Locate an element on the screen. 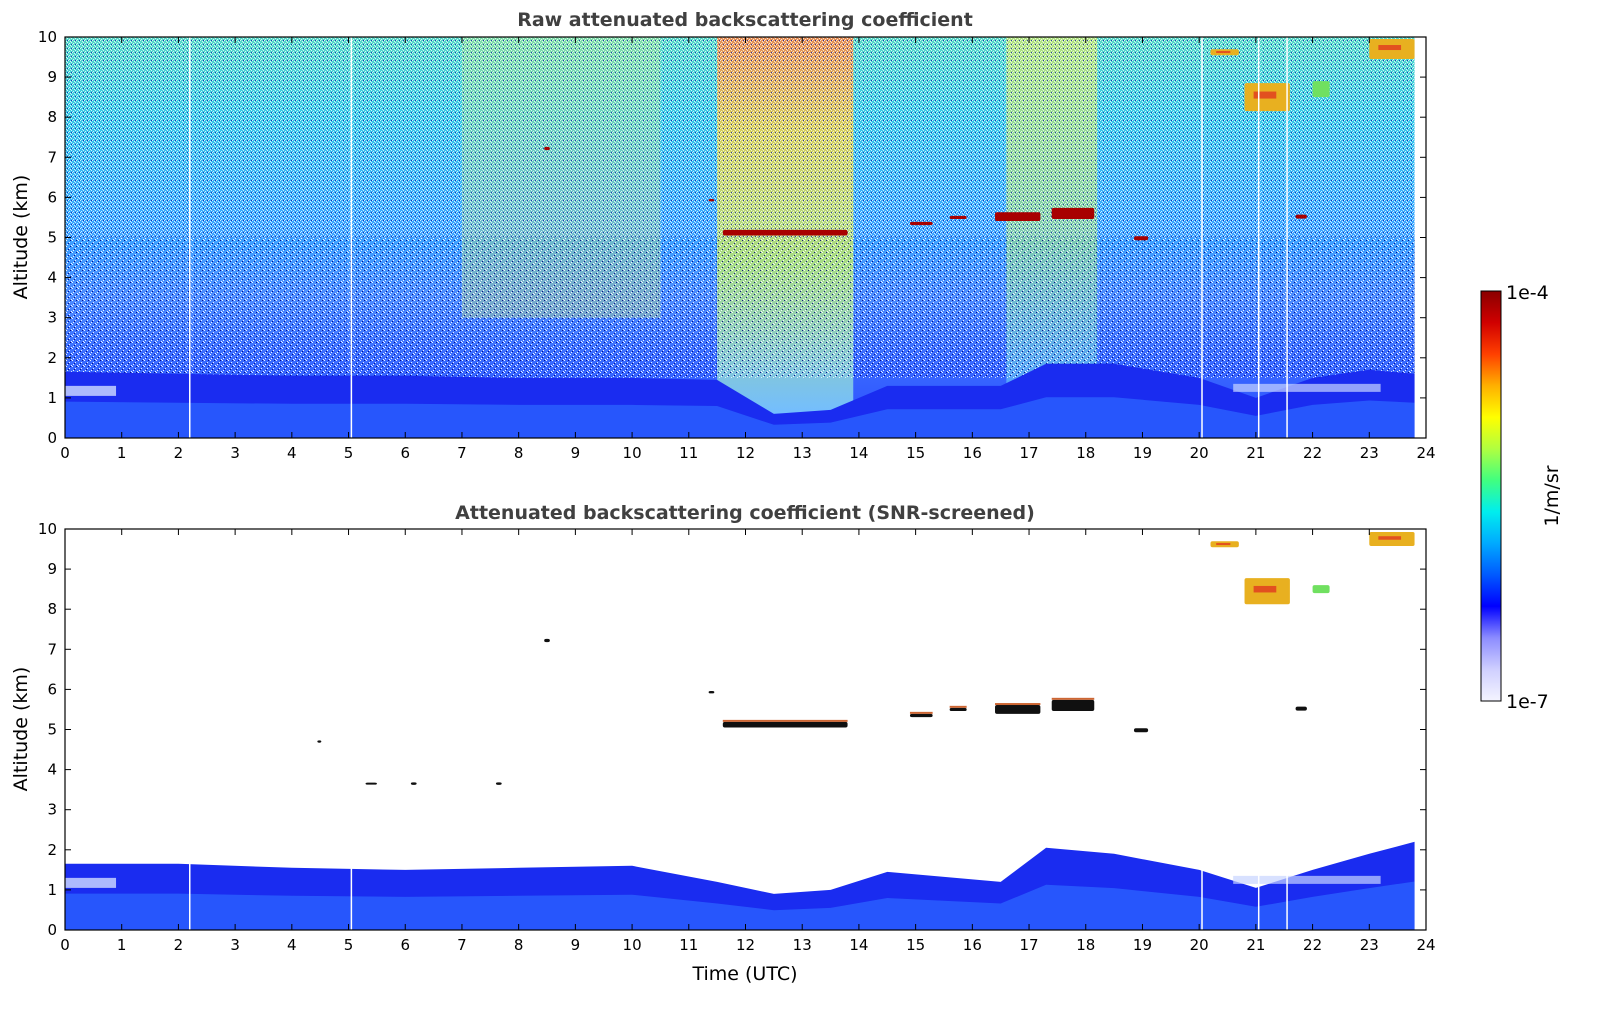 The width and height of the screenshot is (1606, 1020). y-tick-label: 2 is located at coordinates (52, 850).